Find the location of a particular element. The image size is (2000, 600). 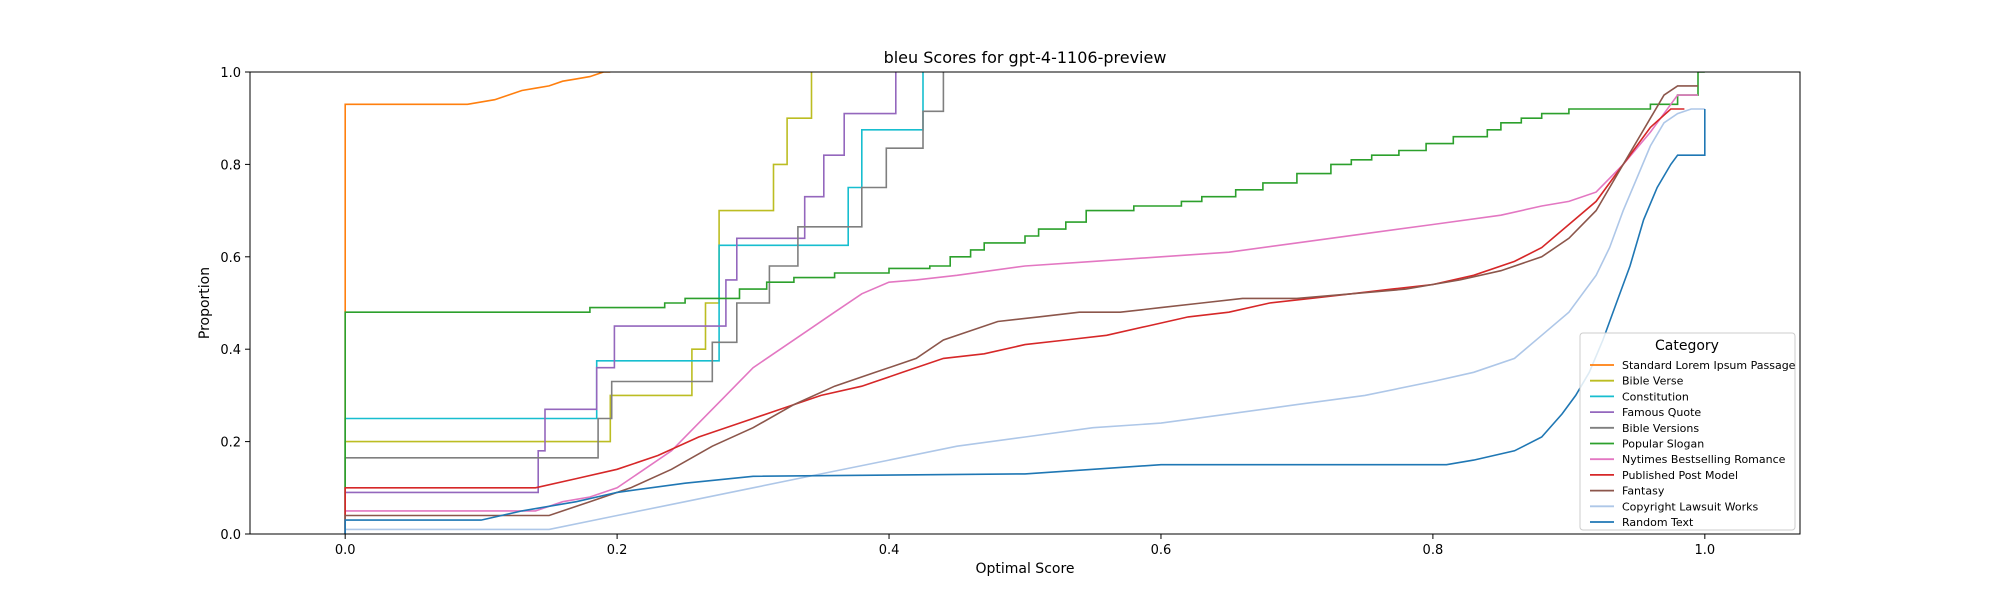

x-axis: 0.0 0.2 0.4 0.6 0.8 1.0 is located at coordinates (1025, 546).